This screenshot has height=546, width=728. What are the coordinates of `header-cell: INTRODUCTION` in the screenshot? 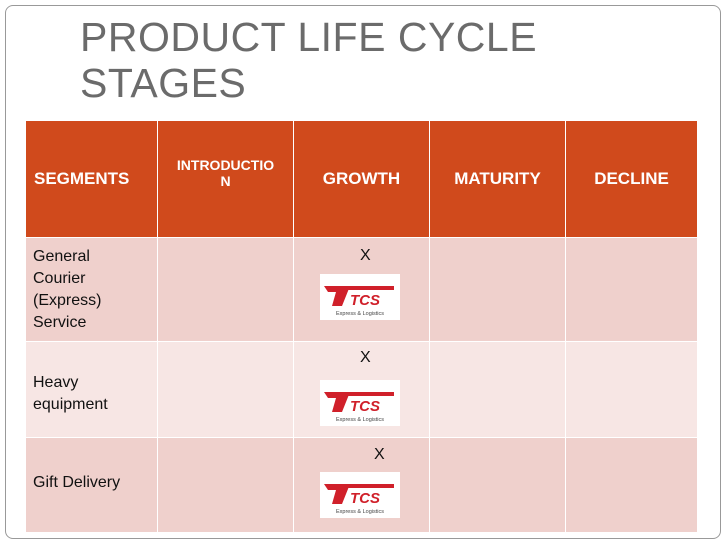 It's located at (226, 179).